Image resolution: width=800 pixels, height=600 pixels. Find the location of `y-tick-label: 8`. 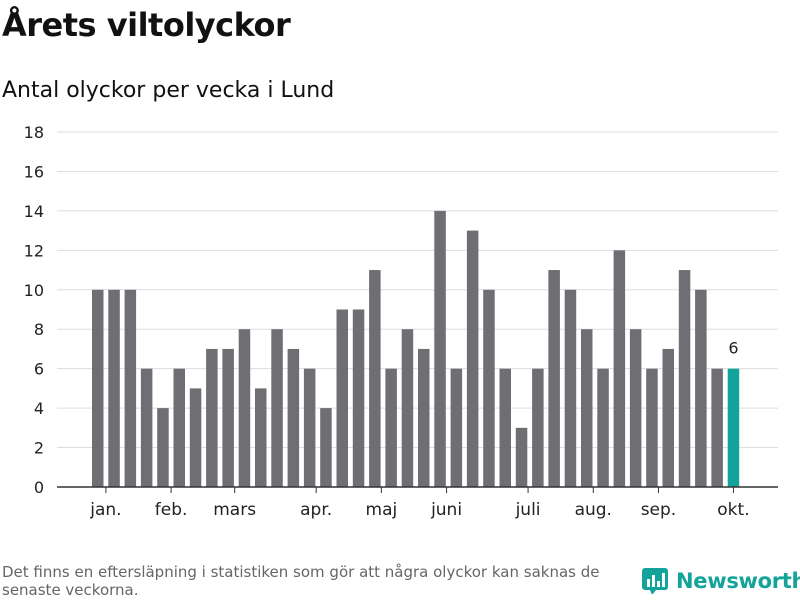

y-tick-label: 8 is located at coordinates (39, 329).